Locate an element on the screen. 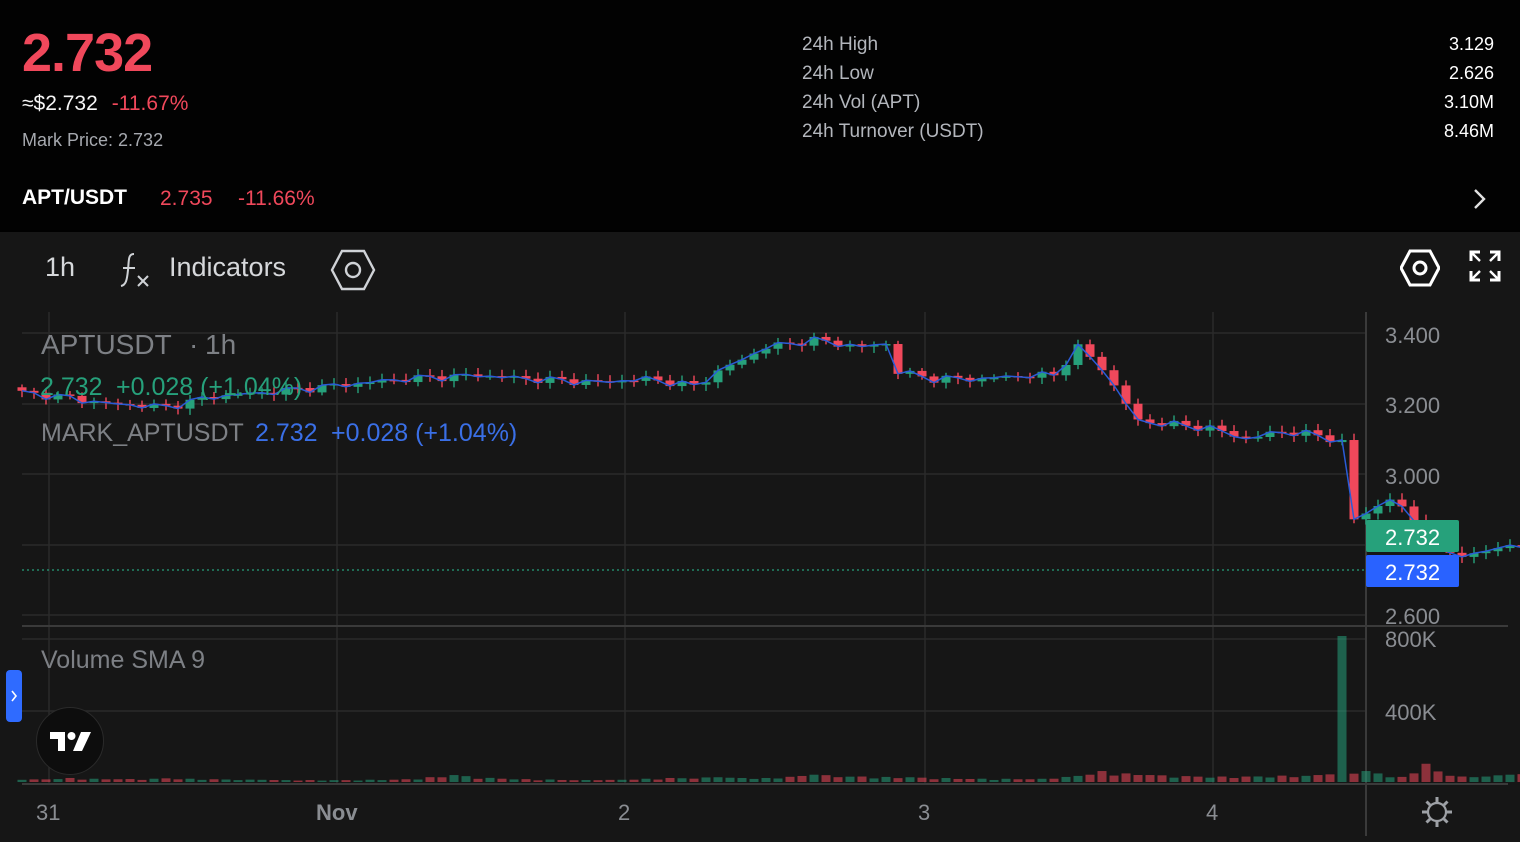  last-price-tag-bg is located at coordinates (1412, 536).